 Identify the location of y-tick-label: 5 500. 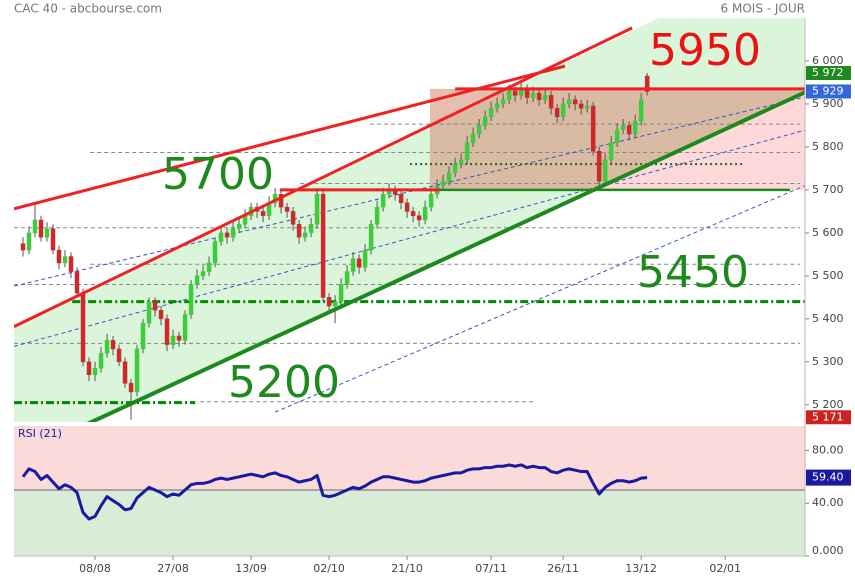
(828, 275).